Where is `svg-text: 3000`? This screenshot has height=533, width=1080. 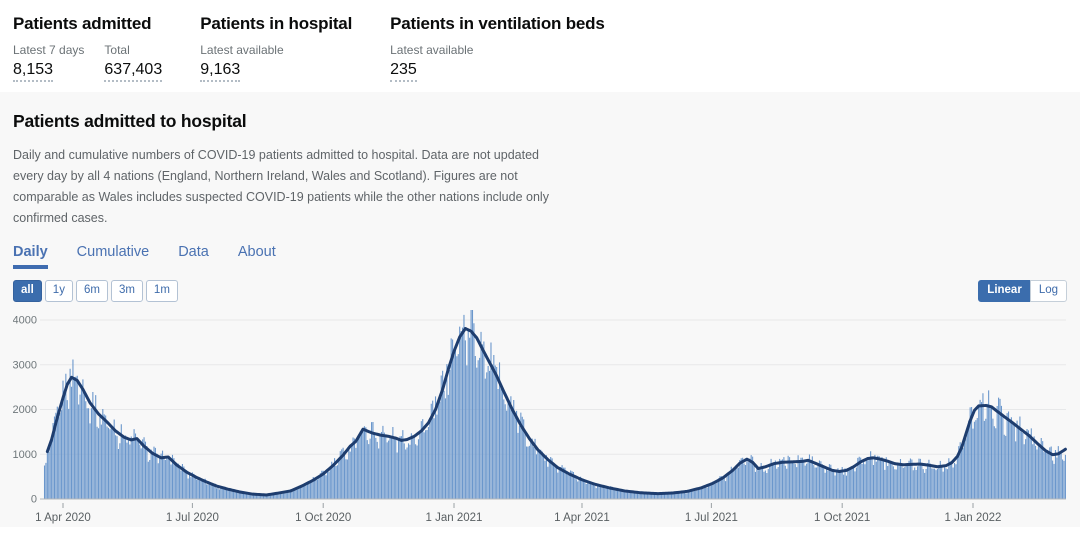
svg-text: 3000 is located at coordinates (25, 365).